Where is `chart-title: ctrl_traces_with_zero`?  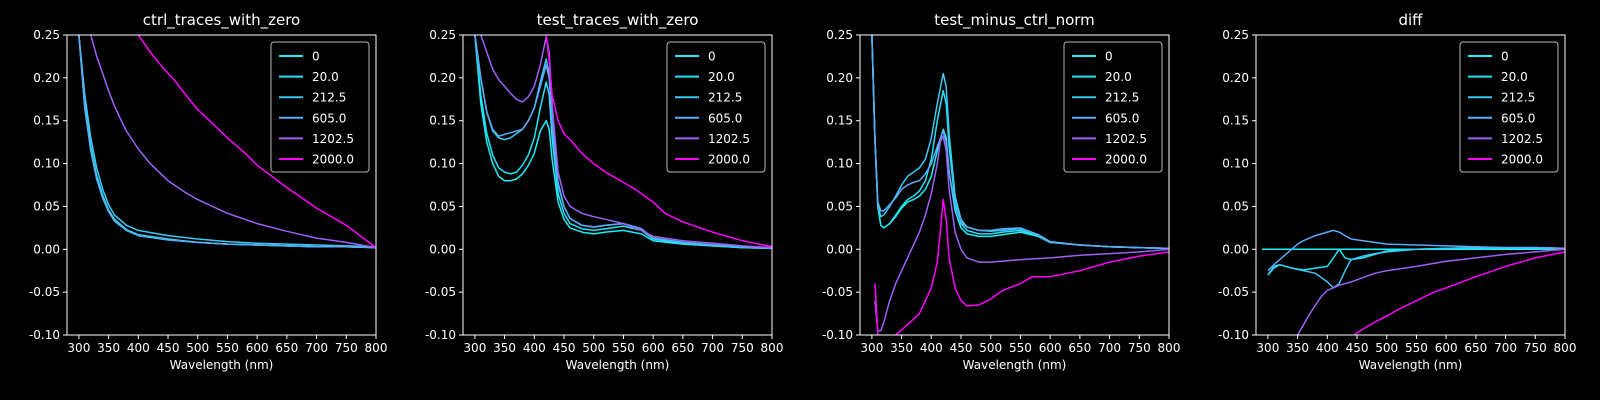
chart-title: ctrl_traces_with_zero is located at coordinates (221, 20).